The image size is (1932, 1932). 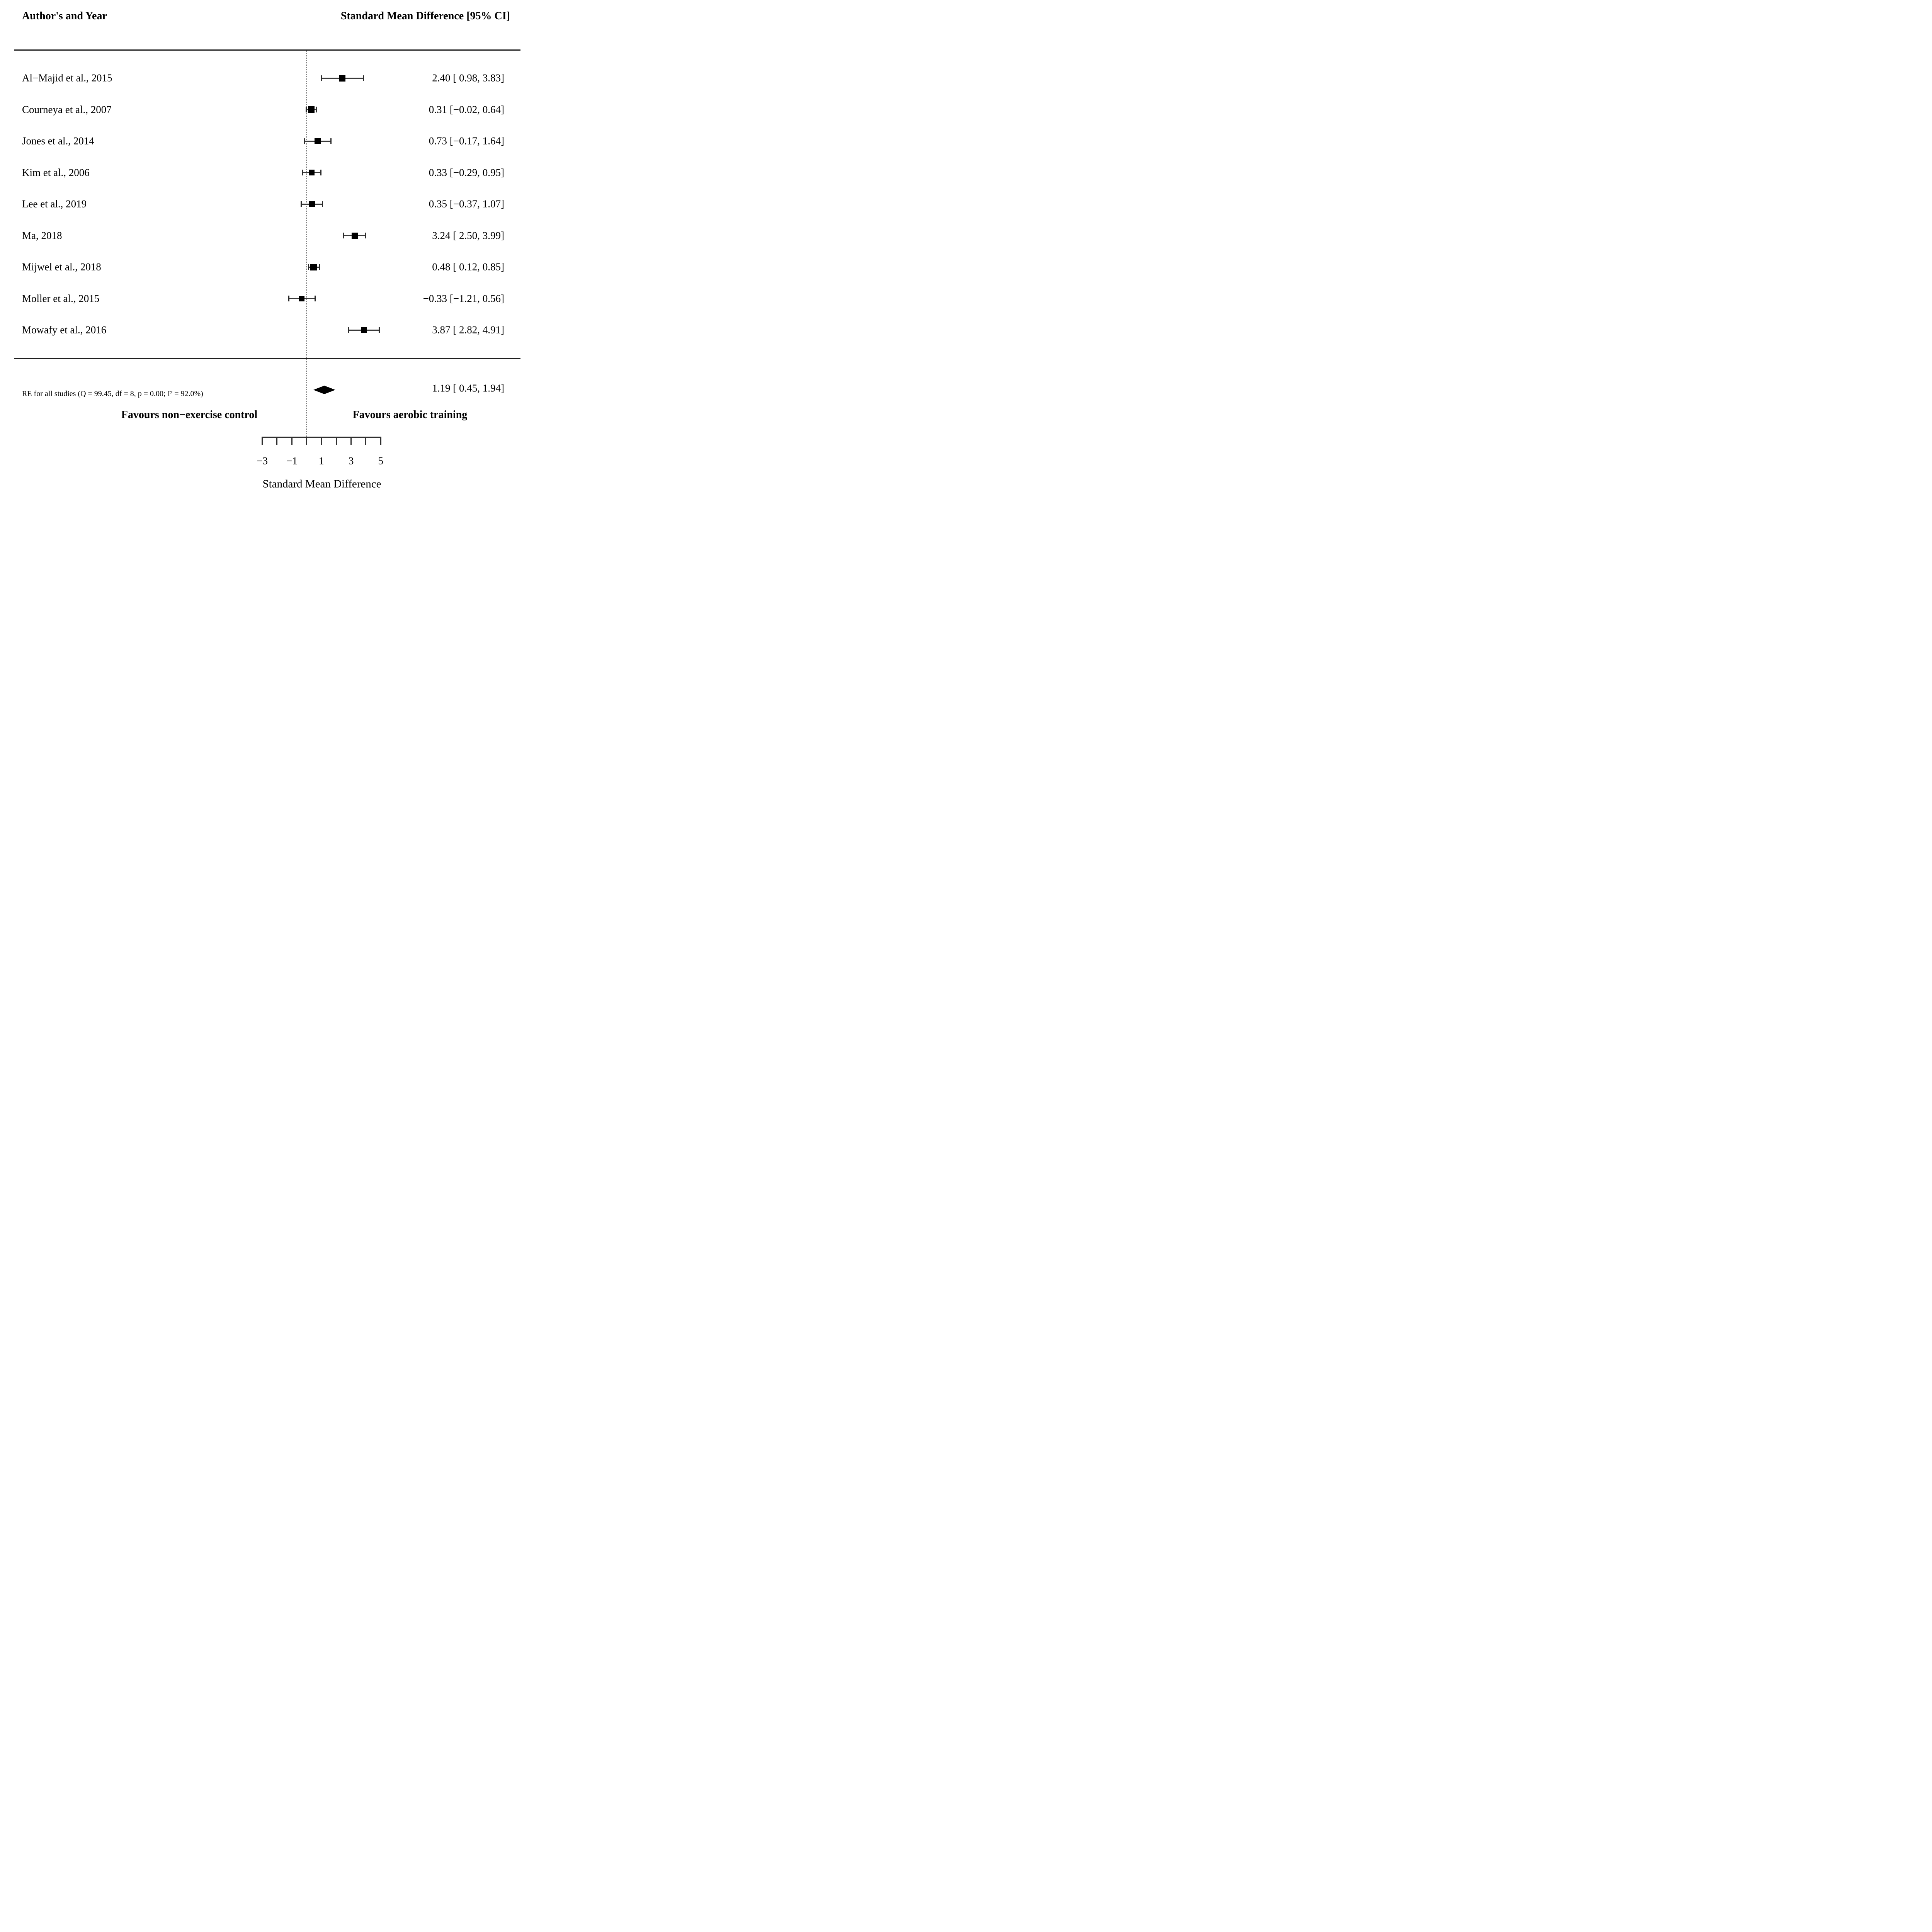 I want to click on column-header-smd-ci: Standard Mean Difference [95% CI], so click(x=425, y=16).